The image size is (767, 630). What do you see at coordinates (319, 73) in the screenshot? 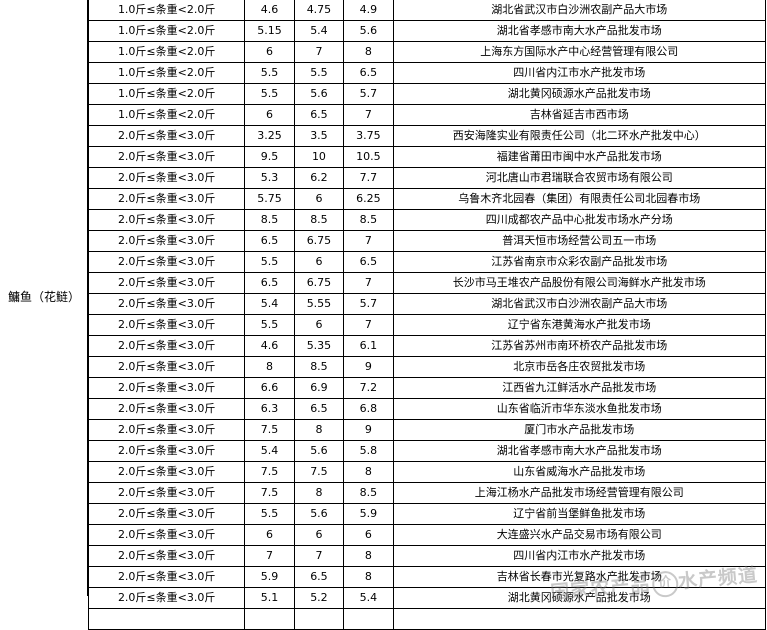
I see `row-avg-price: 5.5` at bounding box center [319, 73].